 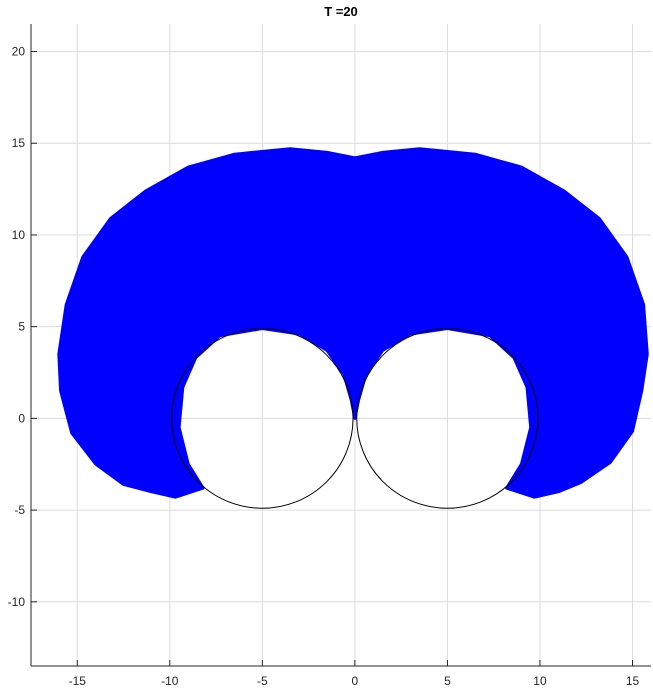 What do you see at coordinates (170, 681) in the screenshot?
I see `x-tick-label: -10` at bounding box center [170, 681].